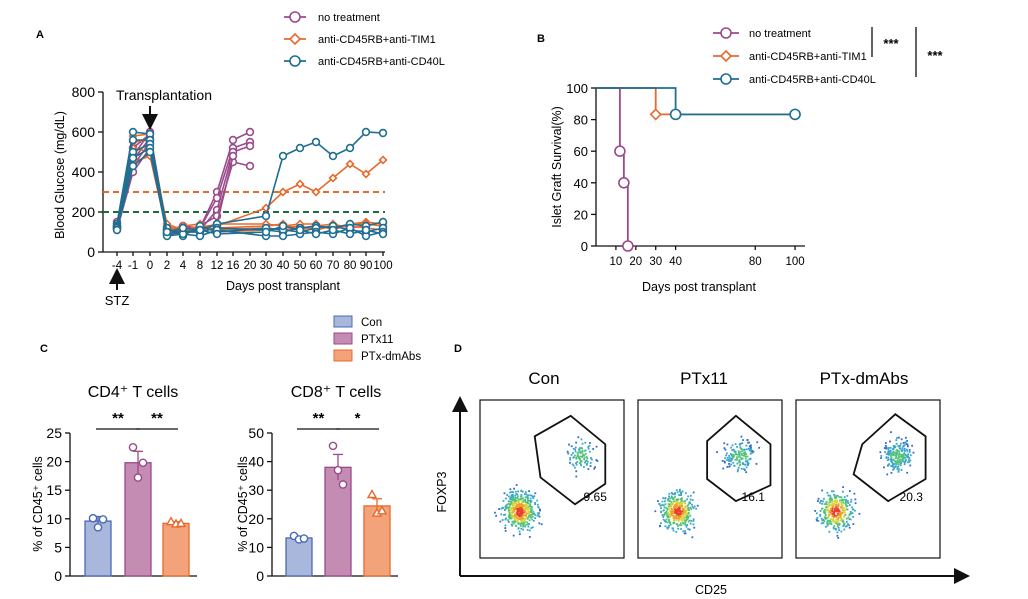  I want to click on plot-area-b: 0 20 40 60 80 100 10 20 30 40 80 100, so click(685, 174).